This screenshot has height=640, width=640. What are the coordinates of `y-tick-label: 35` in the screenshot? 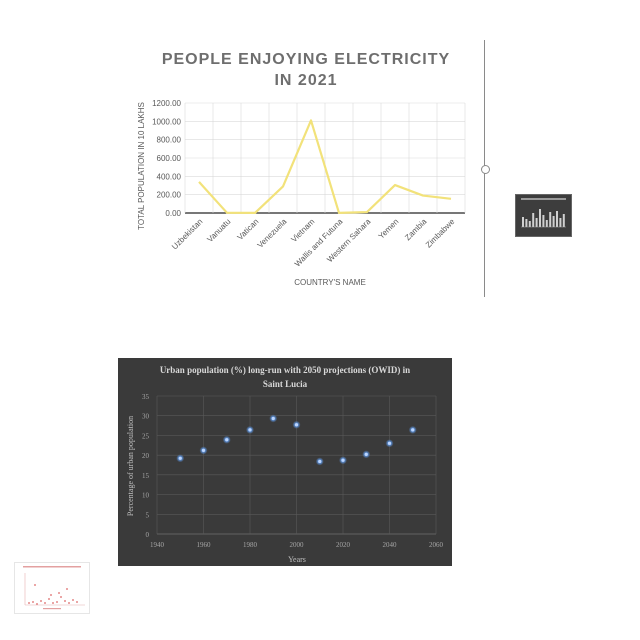 It's located at (146, 397).